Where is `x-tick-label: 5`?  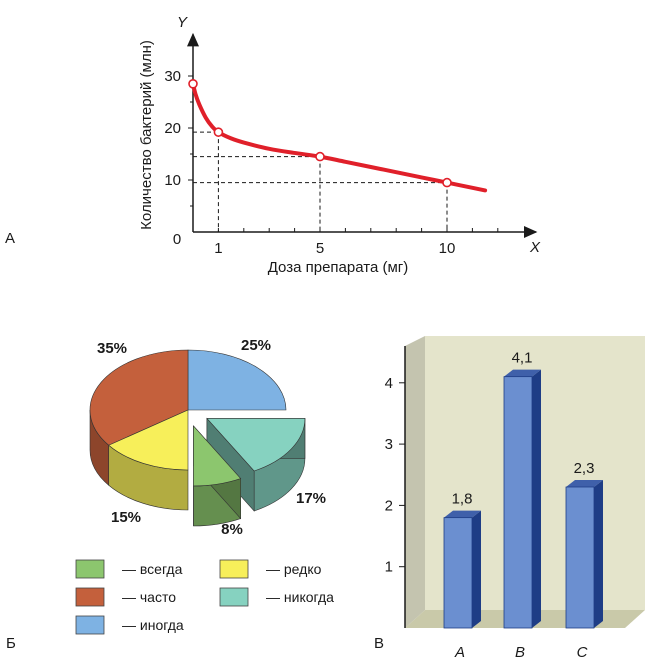
x-tick-label: 5 is located at coordinates (320, 248).